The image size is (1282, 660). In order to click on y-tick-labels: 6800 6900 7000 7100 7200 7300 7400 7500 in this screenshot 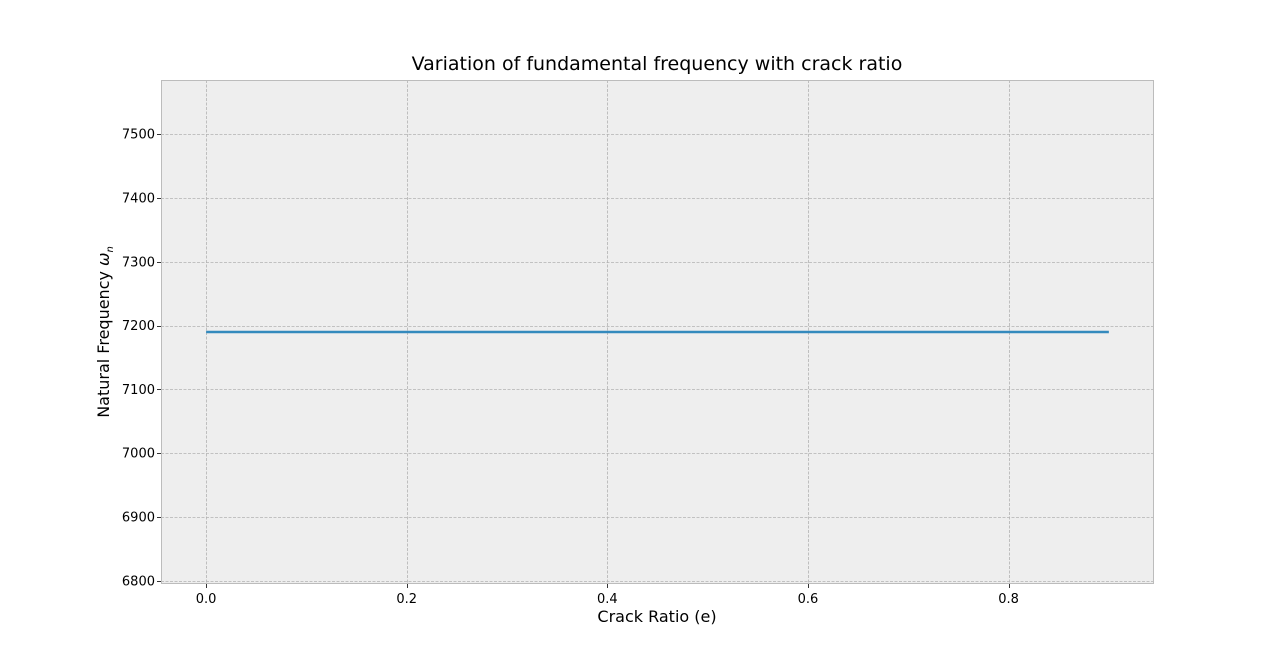, I will do `click(138, 359)`.